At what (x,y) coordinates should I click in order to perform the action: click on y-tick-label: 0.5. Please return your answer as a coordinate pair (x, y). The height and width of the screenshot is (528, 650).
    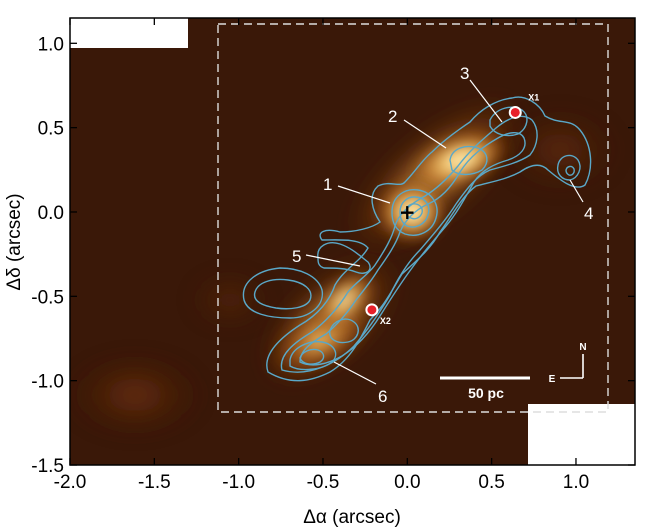
    Looking at the image, I should click on (51, 129).